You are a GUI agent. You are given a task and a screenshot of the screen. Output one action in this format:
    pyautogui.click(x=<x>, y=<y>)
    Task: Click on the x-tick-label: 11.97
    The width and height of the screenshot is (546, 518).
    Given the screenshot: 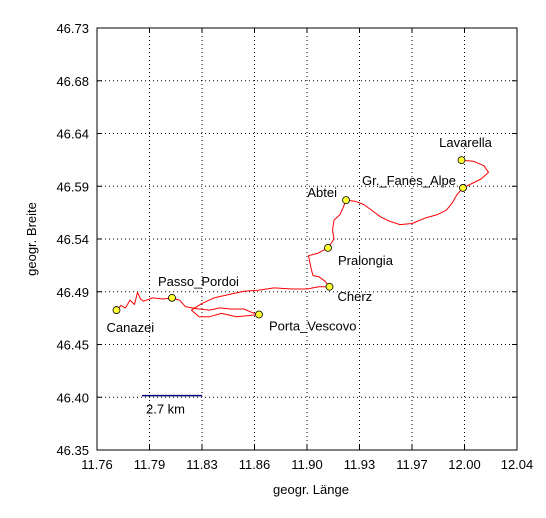 What is the action you would take?
    pyautogui.click(x=412, y=464)
    